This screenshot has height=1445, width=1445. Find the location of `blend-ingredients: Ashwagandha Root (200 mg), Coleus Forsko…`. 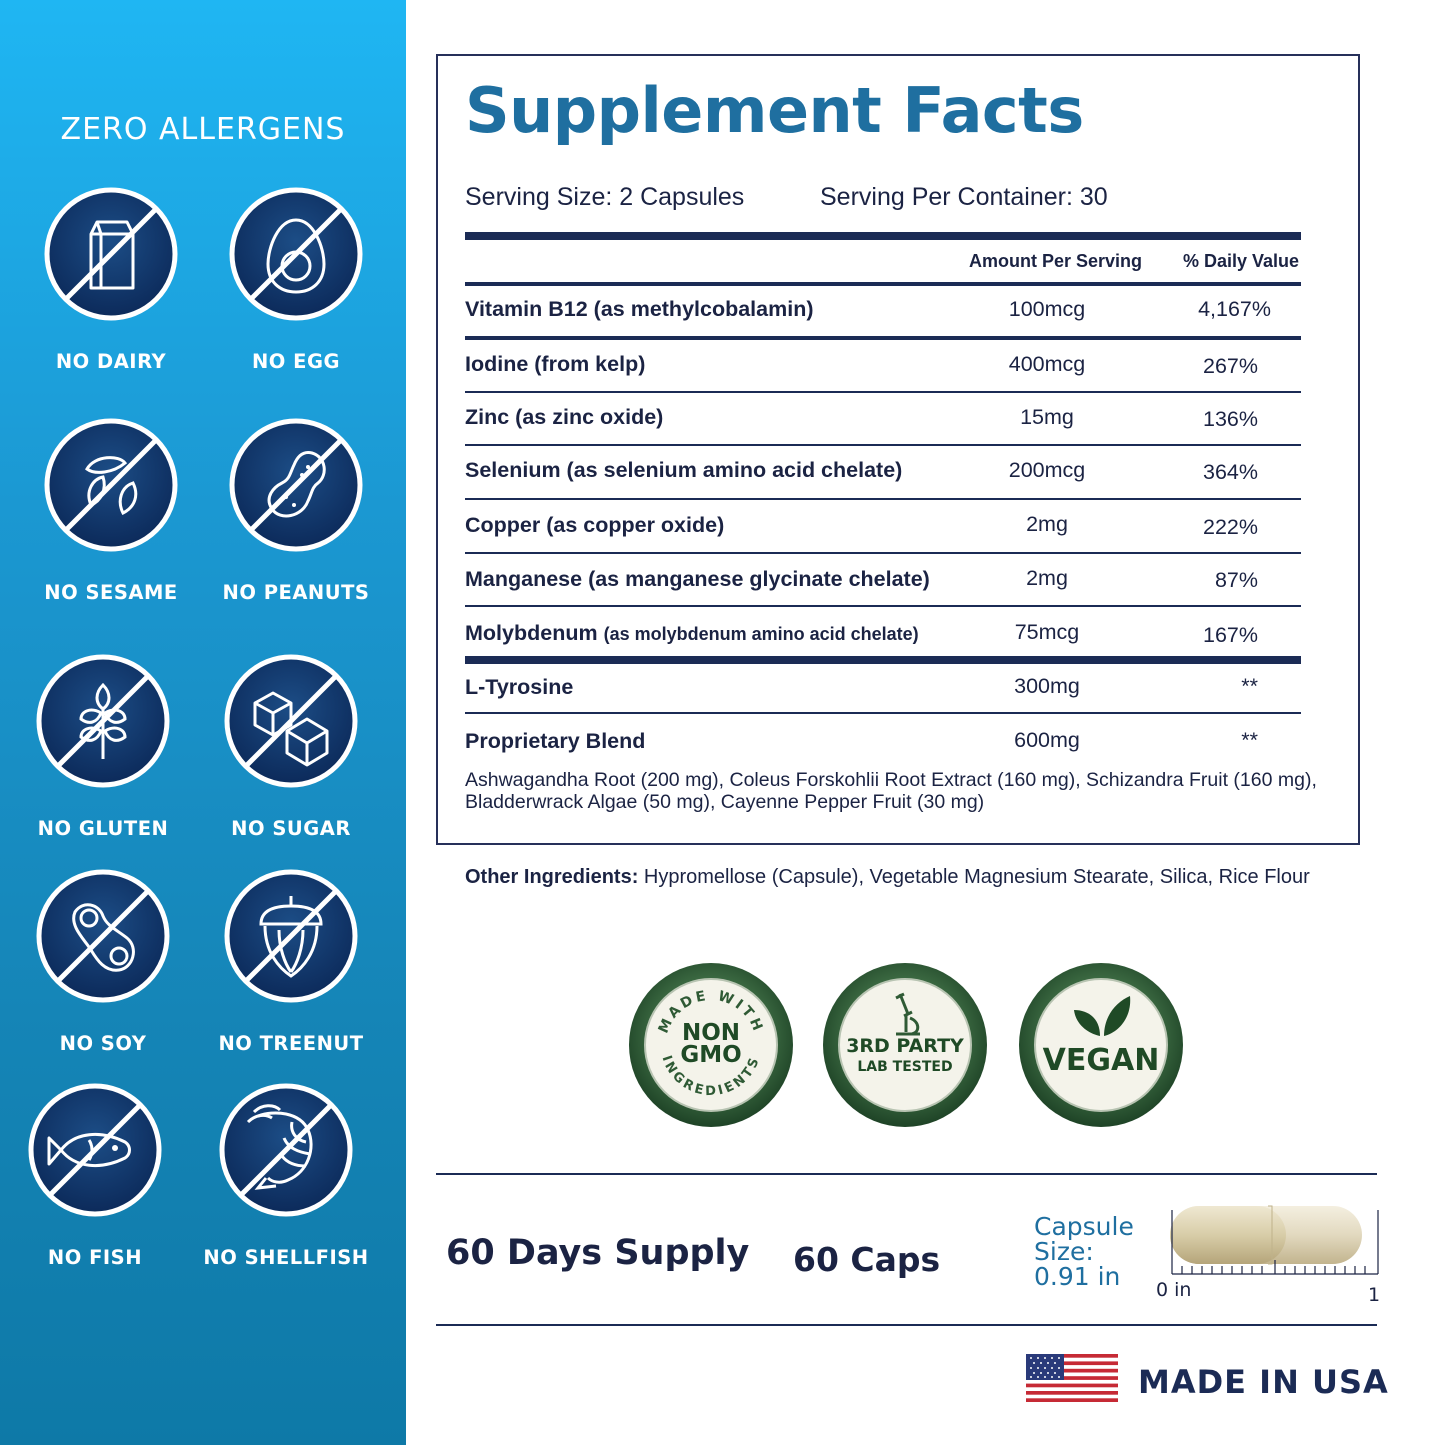

blend-ingredients: Ashwagandha Root (200 mg), Coleus Forsko… is located at coordinates (891, 791).